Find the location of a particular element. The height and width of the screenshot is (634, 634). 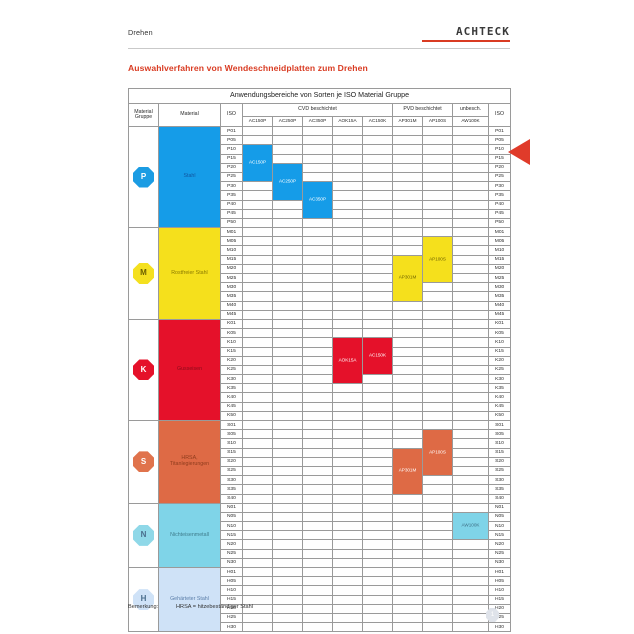

iso-code-left: M15 is located at coordinates (231, 259).